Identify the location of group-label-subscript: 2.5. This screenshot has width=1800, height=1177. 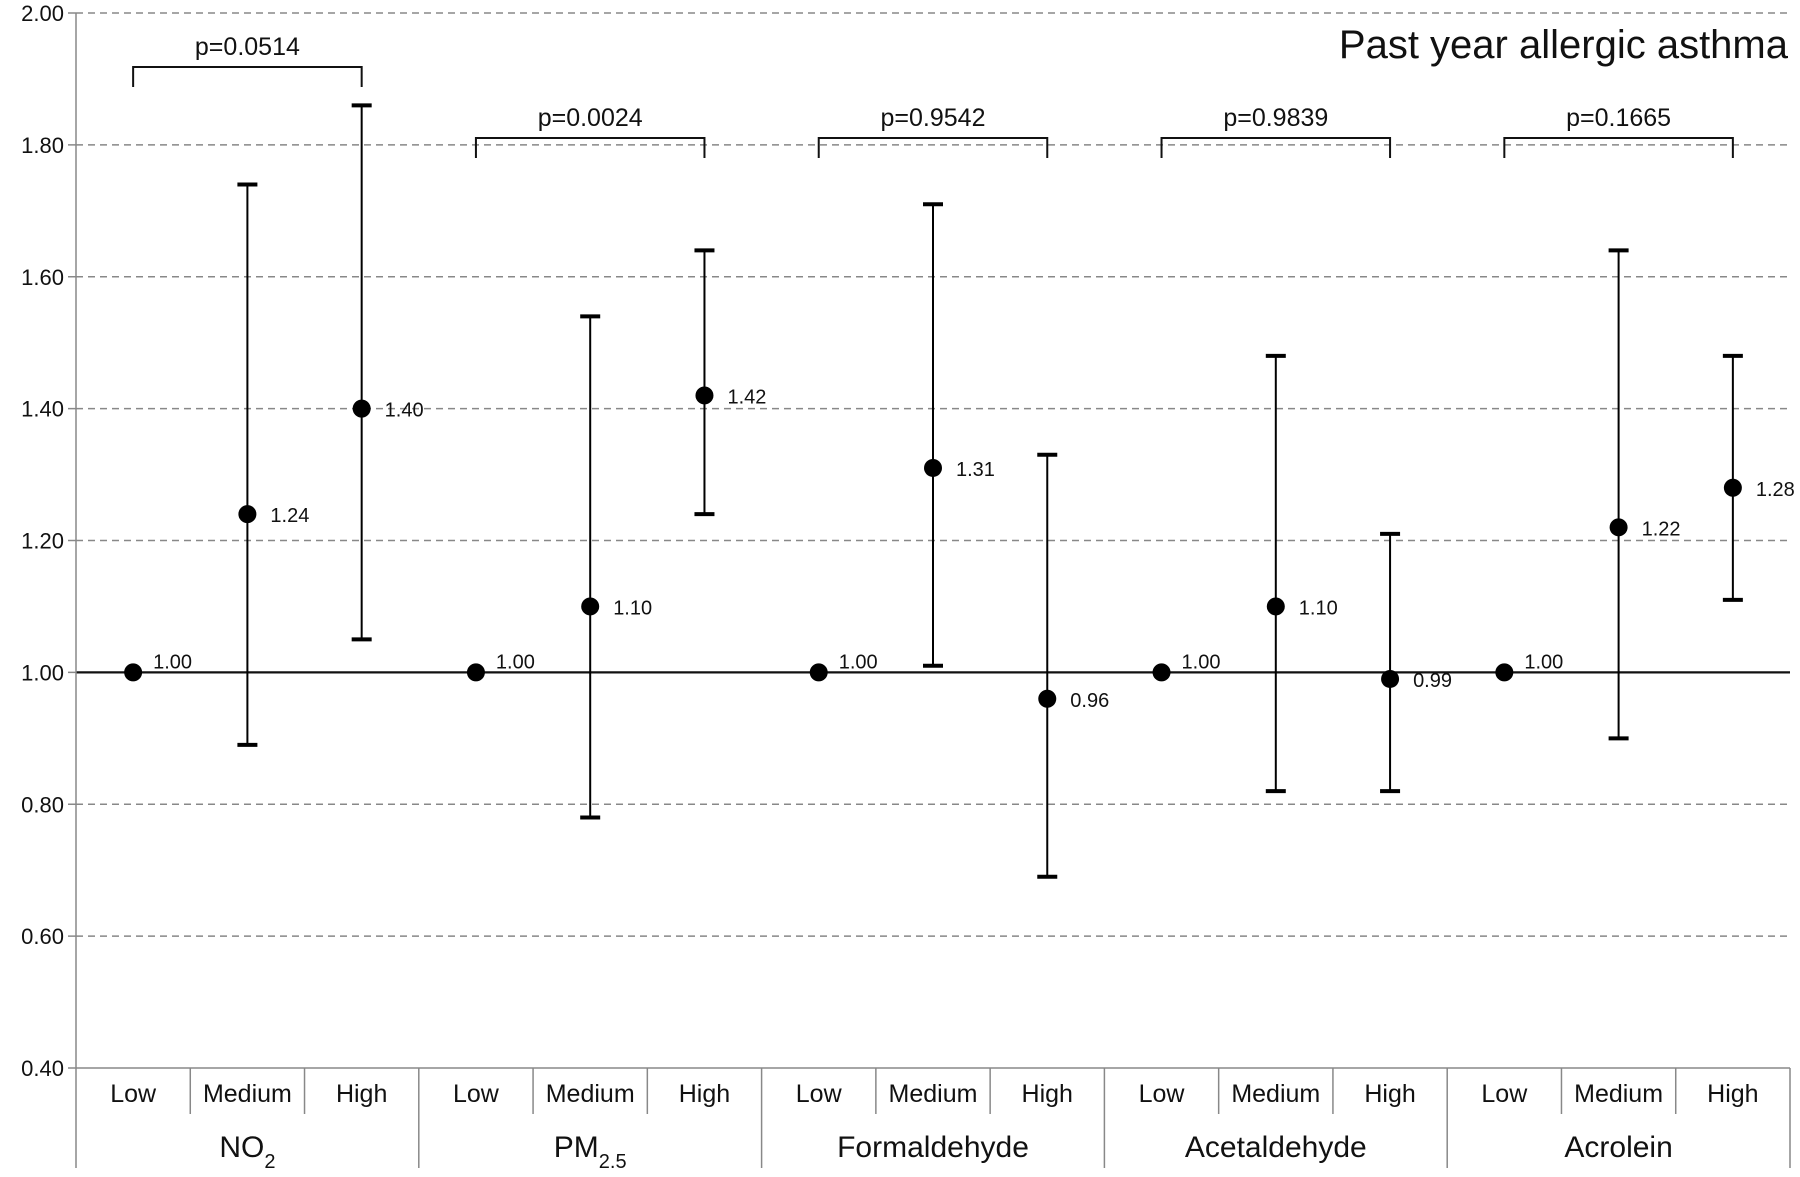
(613, 1161).